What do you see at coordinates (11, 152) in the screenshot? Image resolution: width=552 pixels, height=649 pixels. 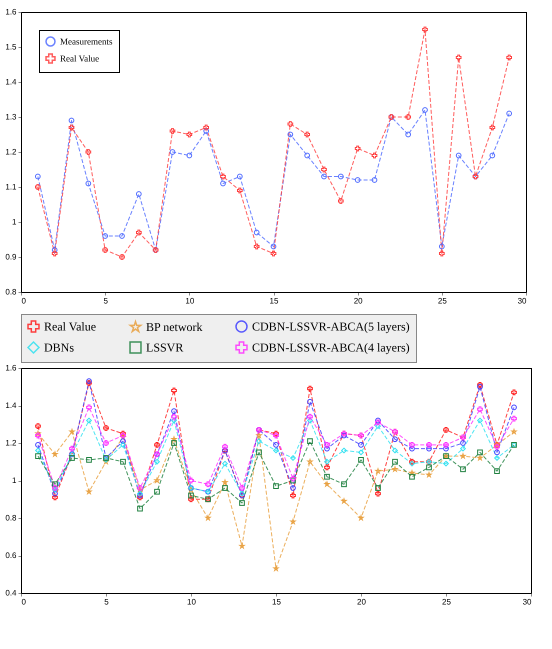 I see `y-tick-label: 1.2` at bounding box center [11, 152].